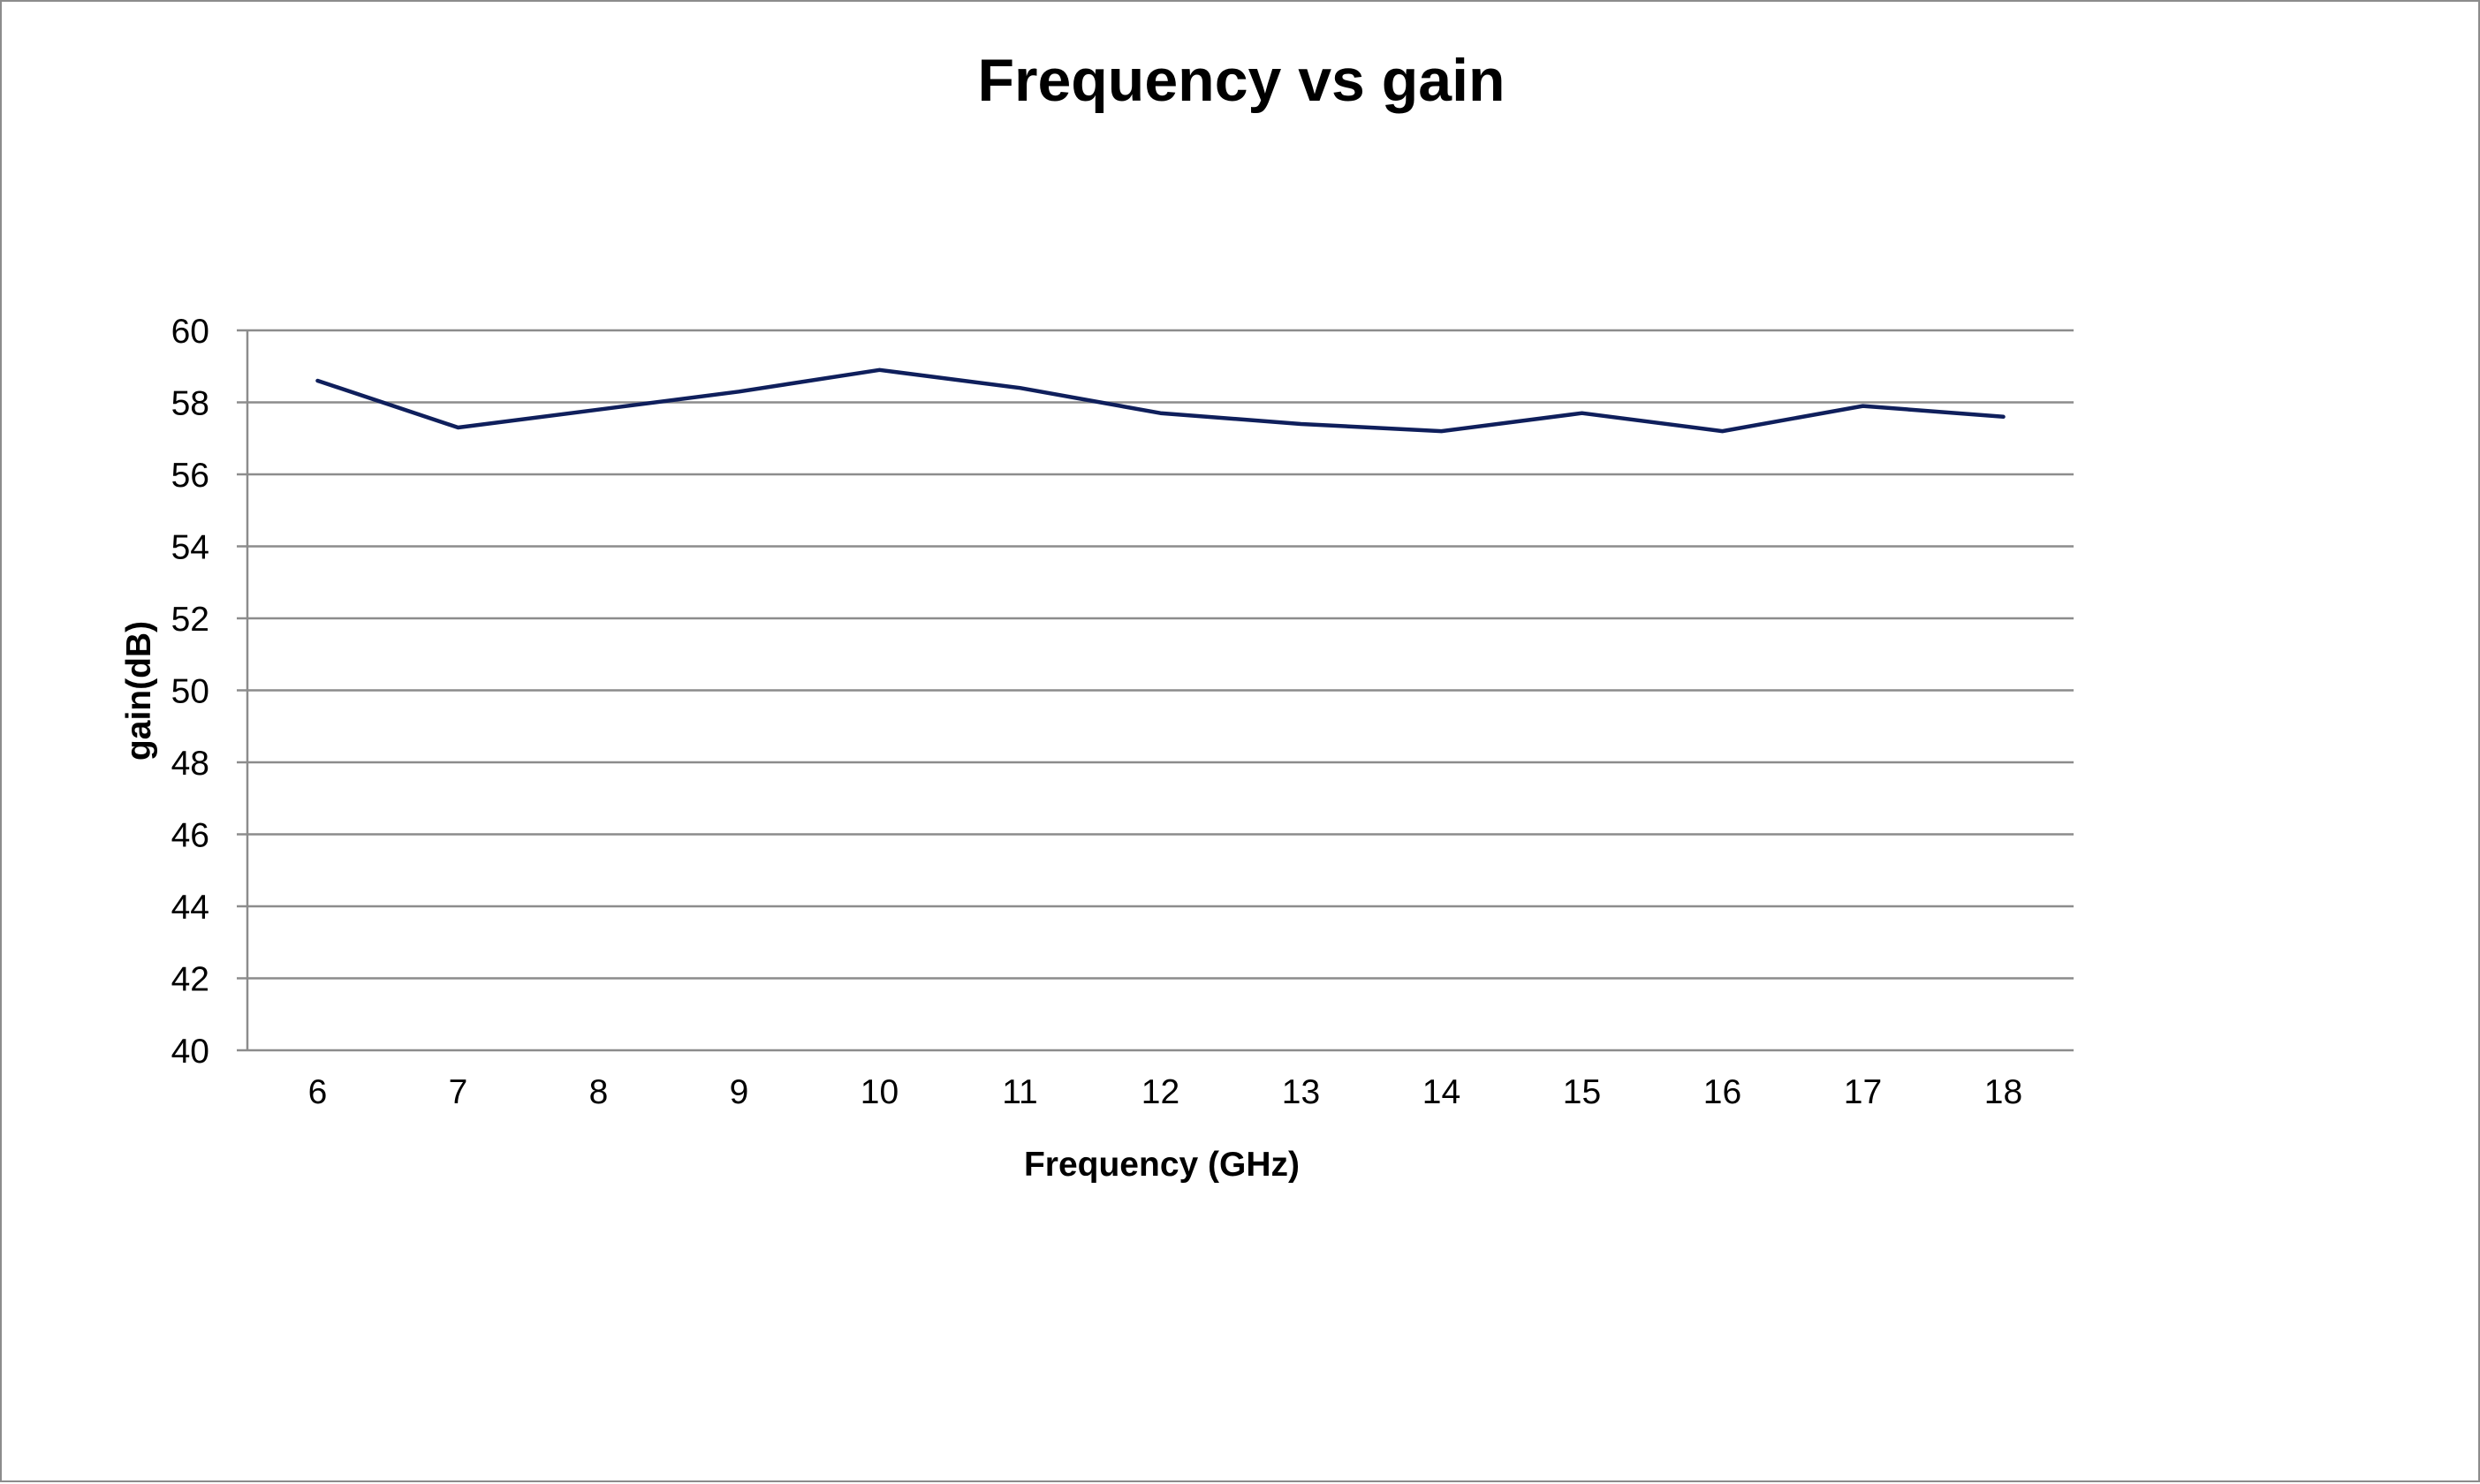  Describe the element at coordinates (318, 1092) in the screenshot. I see `x-tick-label: 6` at that location.